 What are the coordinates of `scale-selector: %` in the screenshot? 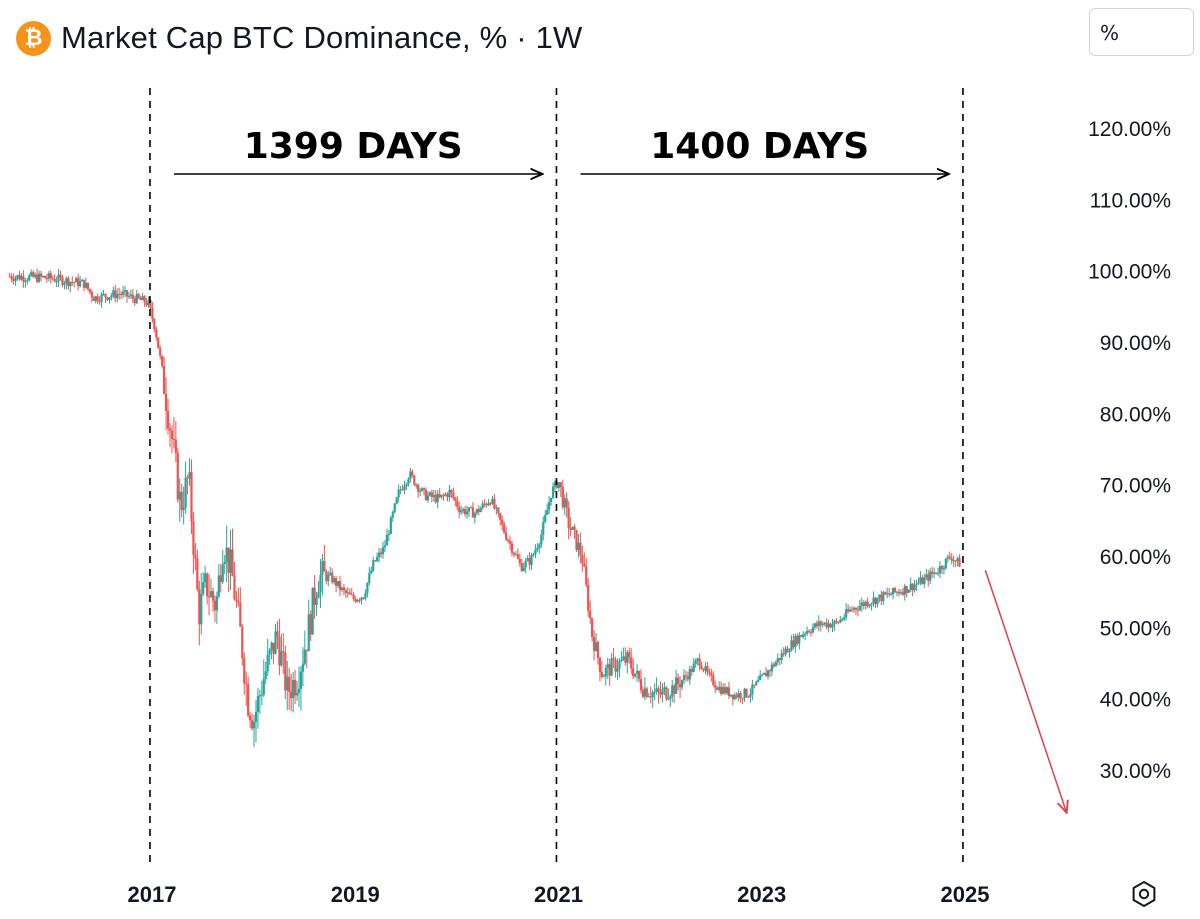 It's located at (1141, 32).